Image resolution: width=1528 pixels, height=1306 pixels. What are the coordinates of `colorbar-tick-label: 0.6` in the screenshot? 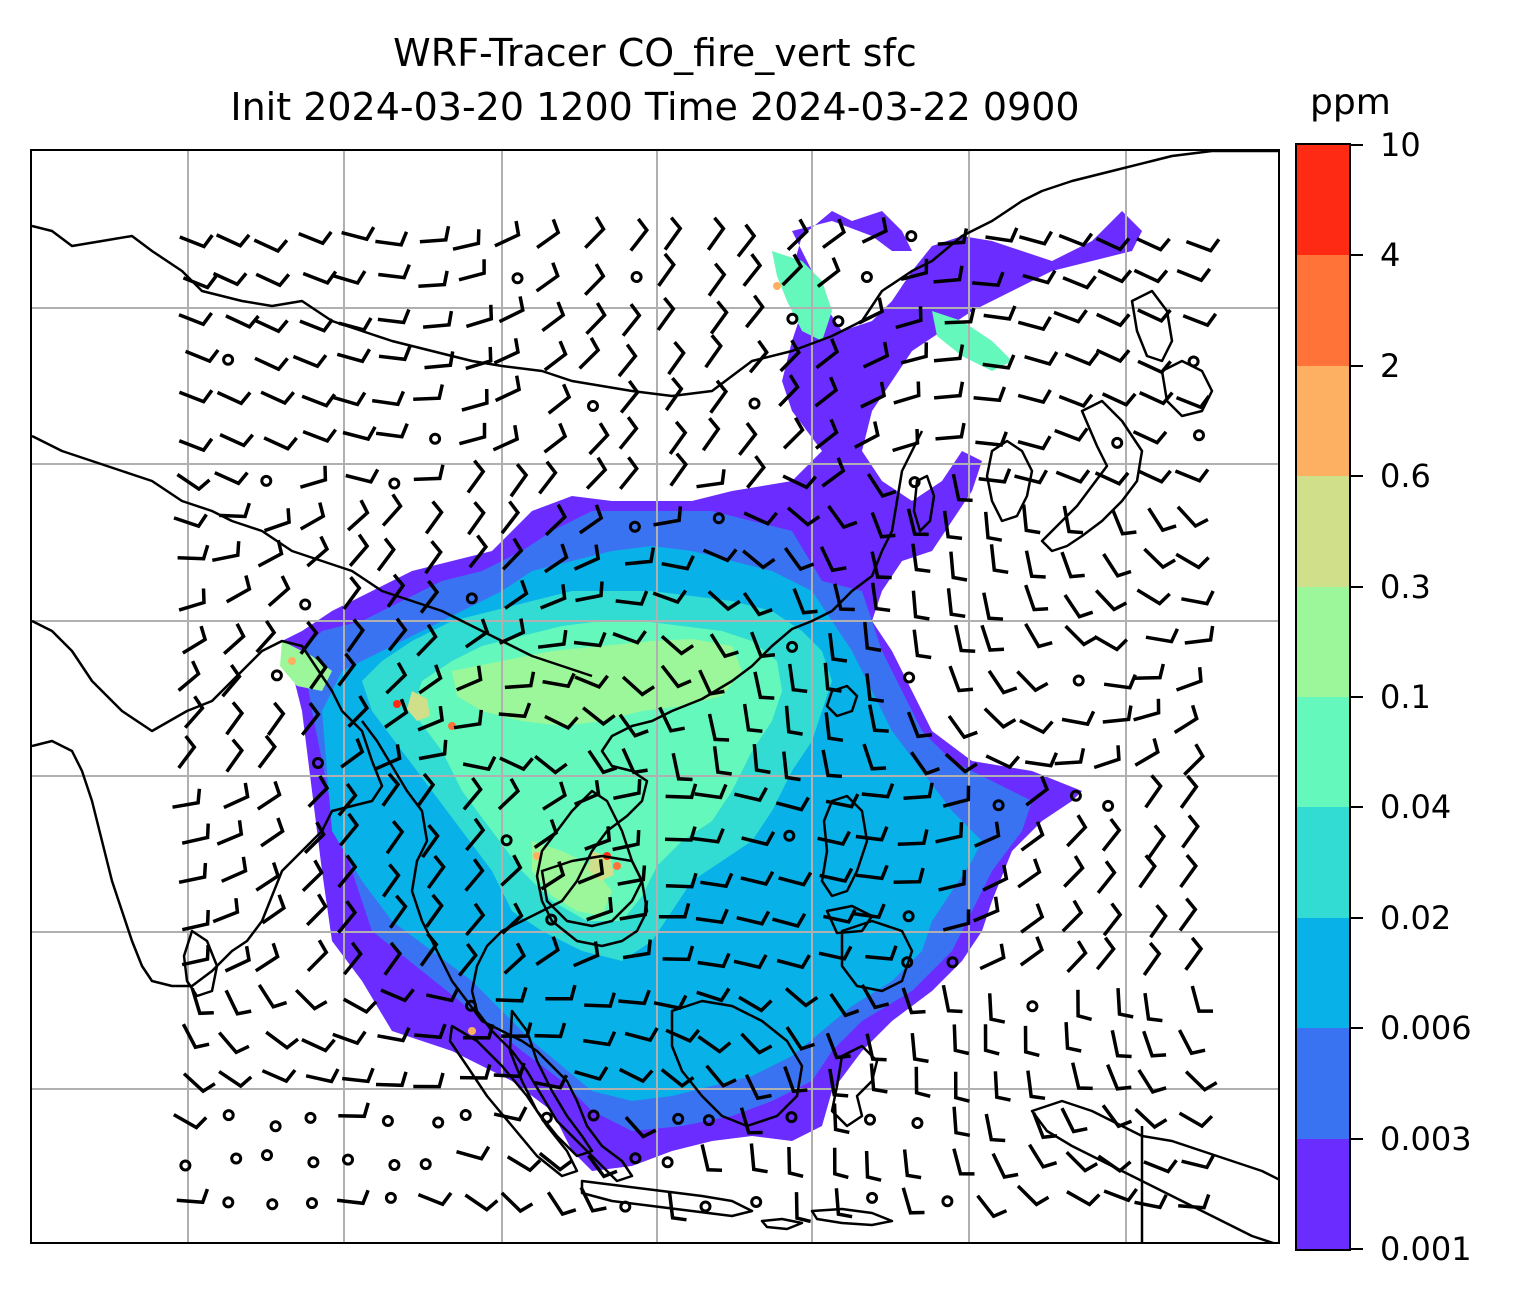 It's located at (1405, 476).